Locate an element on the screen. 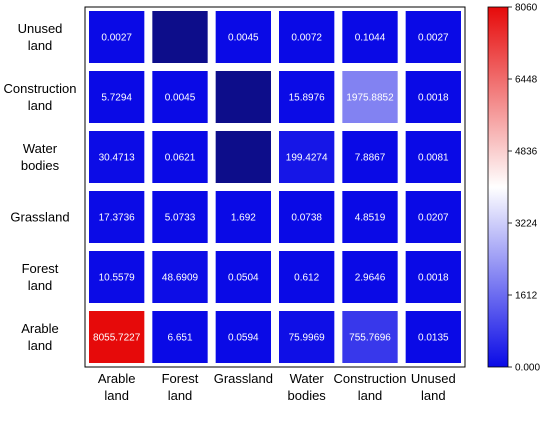 The width and height of the screenshot is (550, 422). cell-value-label: 1.692 is located at coordinates (243, 218).